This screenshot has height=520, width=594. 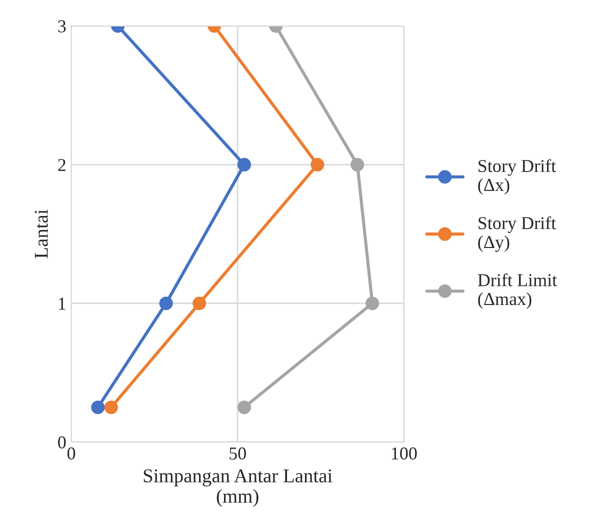 I want to click on y-tick-label: 1, so click(x=62, y=304).